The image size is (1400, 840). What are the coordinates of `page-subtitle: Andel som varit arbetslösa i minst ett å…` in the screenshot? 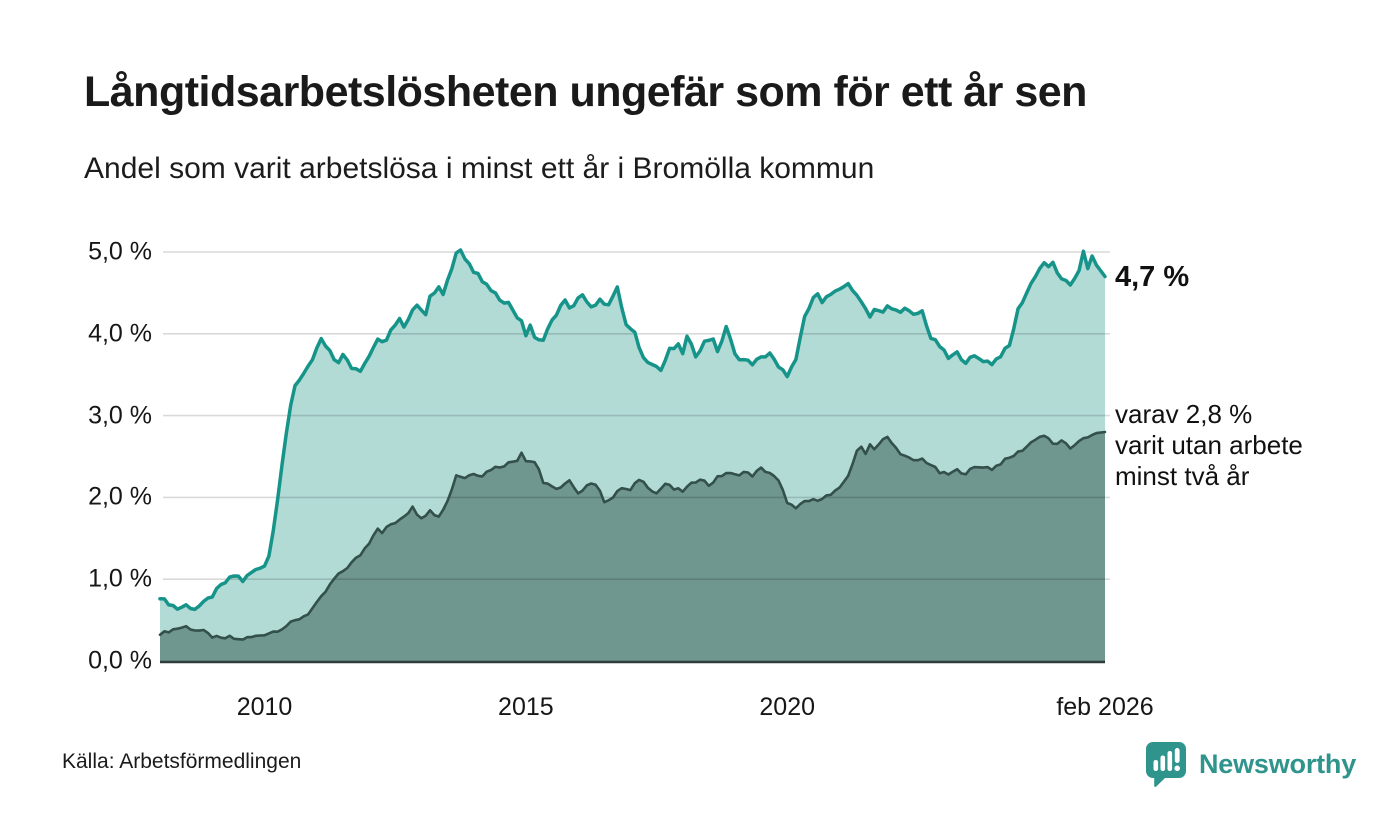 It's located at (479, 168).